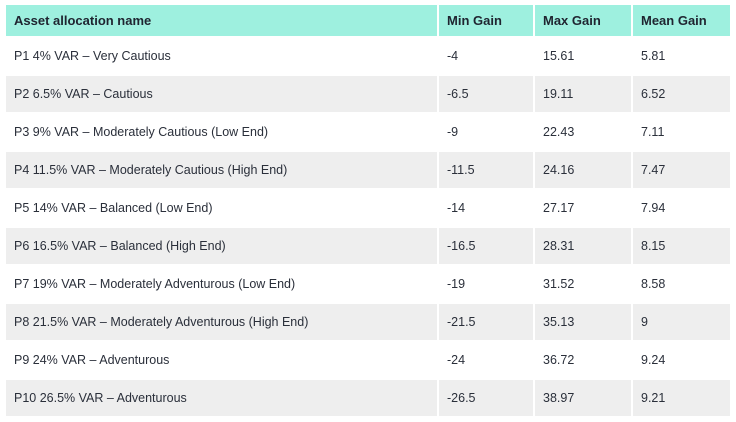 The height and width of the screenshot is (422, 736). Describe the element at coordinates (582, 21) in the screenshot. I see `header-max-gain: Max Gain` at that location.